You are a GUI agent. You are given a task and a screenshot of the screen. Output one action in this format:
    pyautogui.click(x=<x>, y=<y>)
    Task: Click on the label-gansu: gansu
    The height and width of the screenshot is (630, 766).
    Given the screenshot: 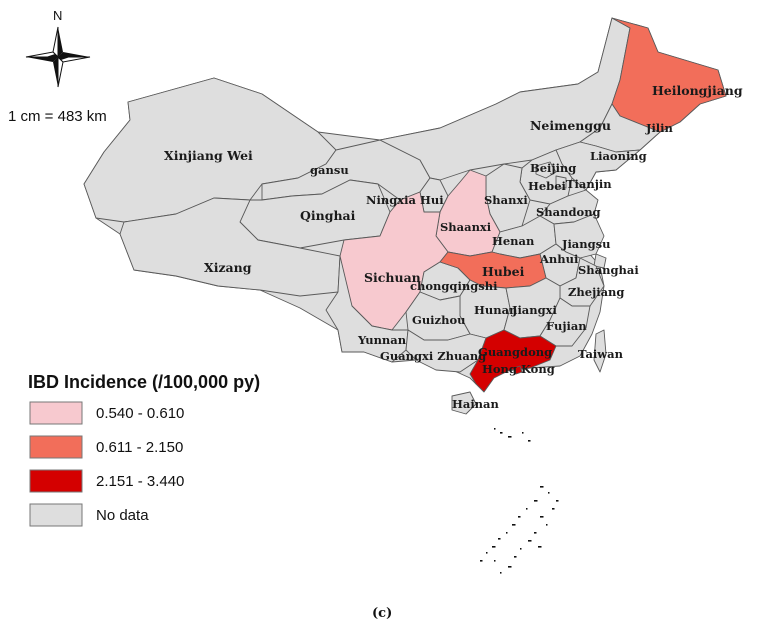 What is the action you would take?
    pyautogui.click(x=329, y=170)
    